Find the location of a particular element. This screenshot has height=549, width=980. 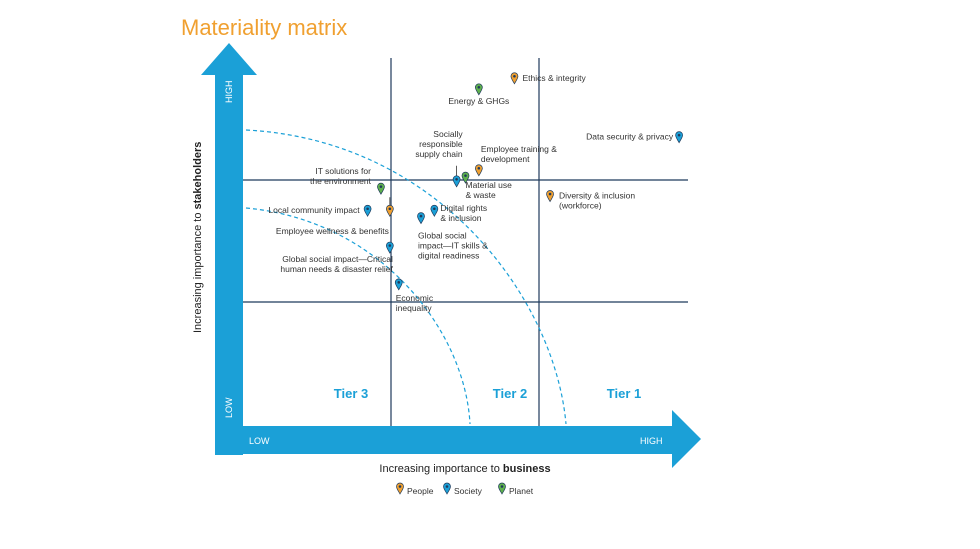

point-label: Digital rights & inclusion is located at coordinates (463, 213).